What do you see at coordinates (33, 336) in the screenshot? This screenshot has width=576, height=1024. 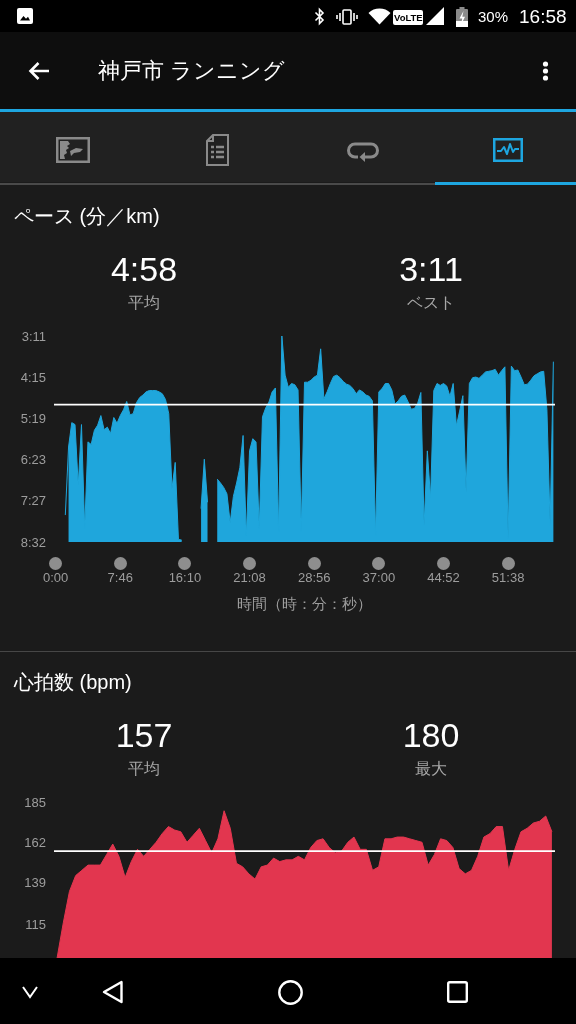 I see `y-tick-label: 3:11` at bounding box center [33, 336].